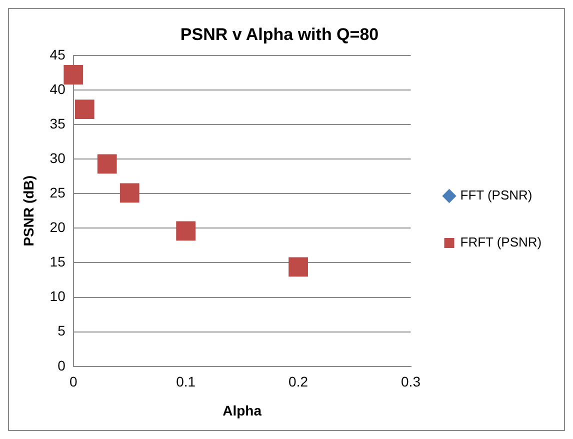 Image resolution: width=573 pixels, height=439 pixels. What do you see at coordinates (28, 211) in the screenshot?
I see `y-axis-title: PSNR (dB)` at bounding box center [28, 211].